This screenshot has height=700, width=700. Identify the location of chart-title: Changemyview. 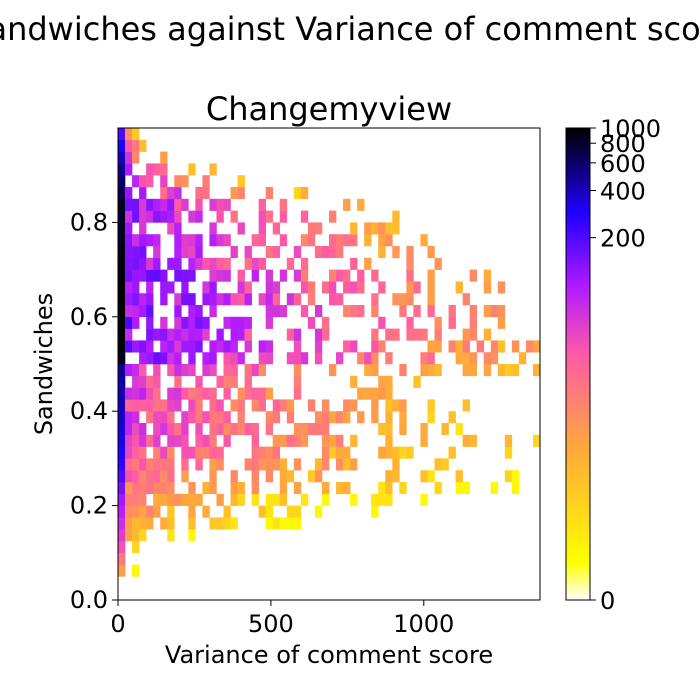
(329, 109).